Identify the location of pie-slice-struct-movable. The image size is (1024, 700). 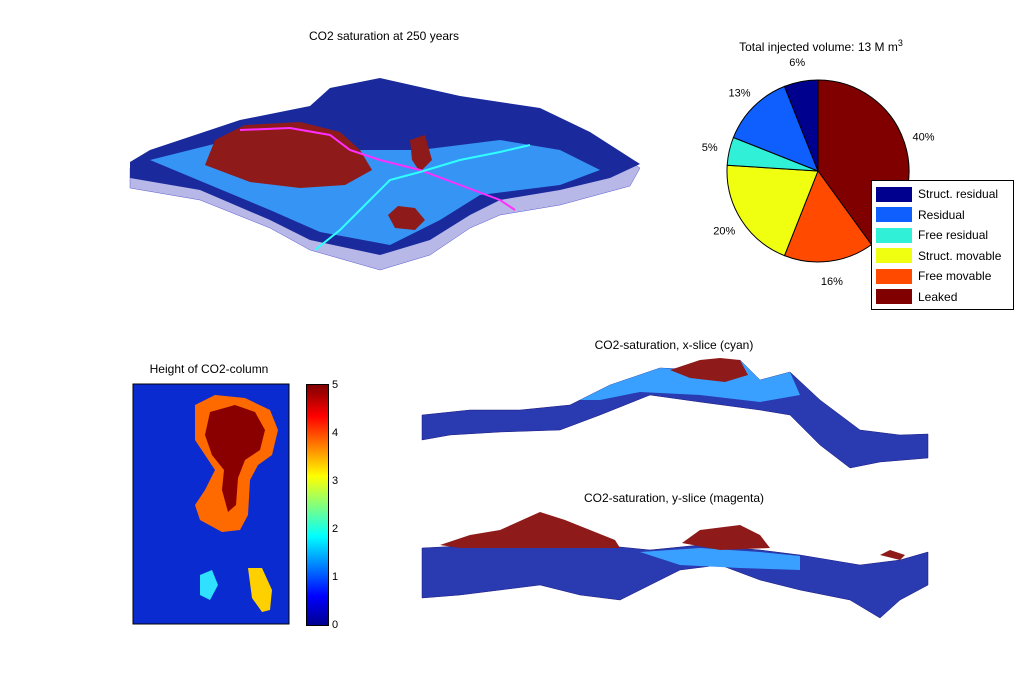
(772, 210).